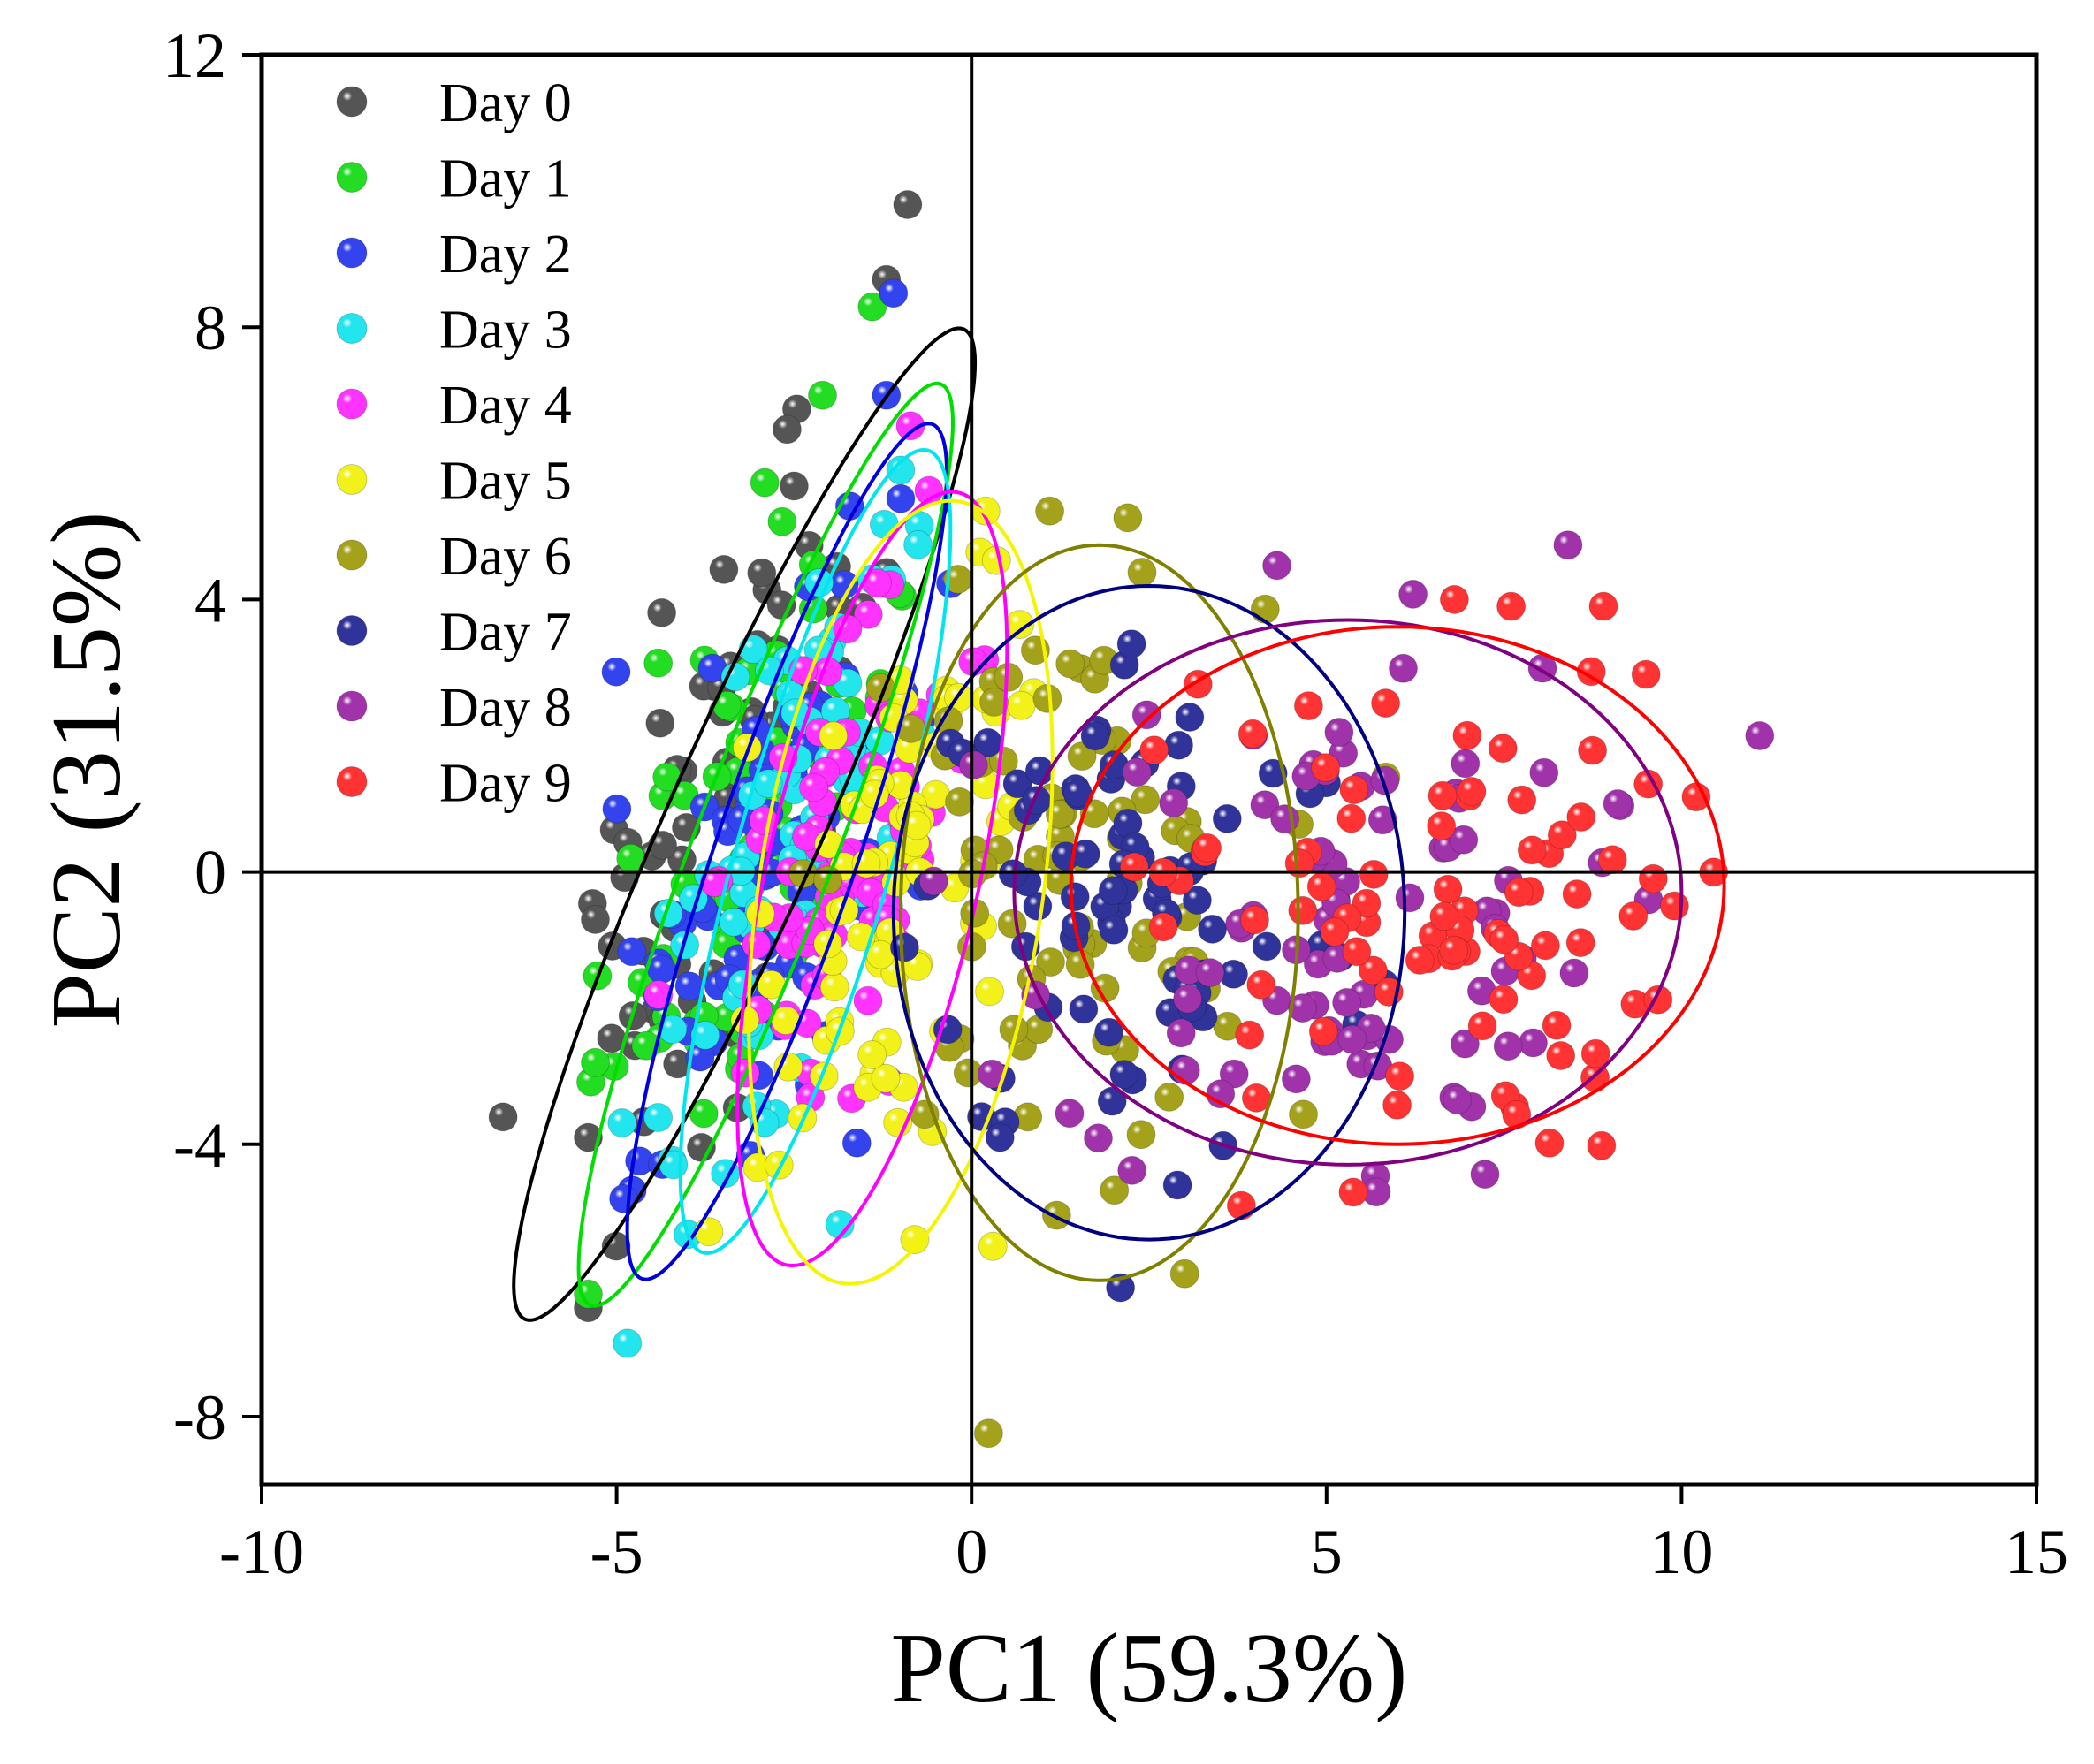 This screenshot has width=2094, height=1764. What do you see at coordinates (1149, 1668) in the screenshot?
I see `x-axis-title: PC1 (59.3%)` at bounding box center [1149, 1668].